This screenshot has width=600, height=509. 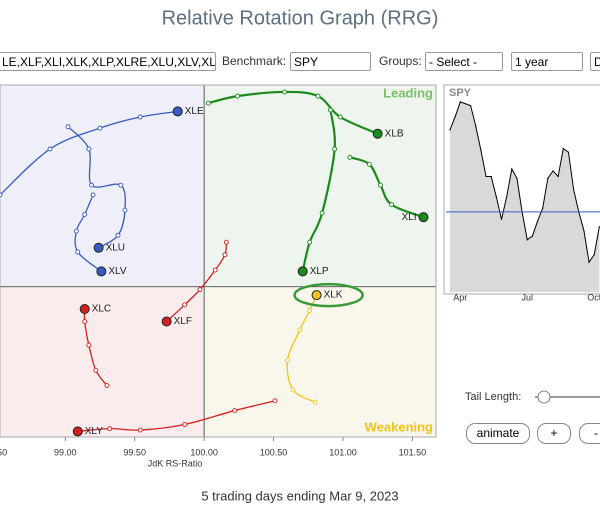 I want to click on x-axis-label: JdK RS-Ratio, so click(x=175, y=463).